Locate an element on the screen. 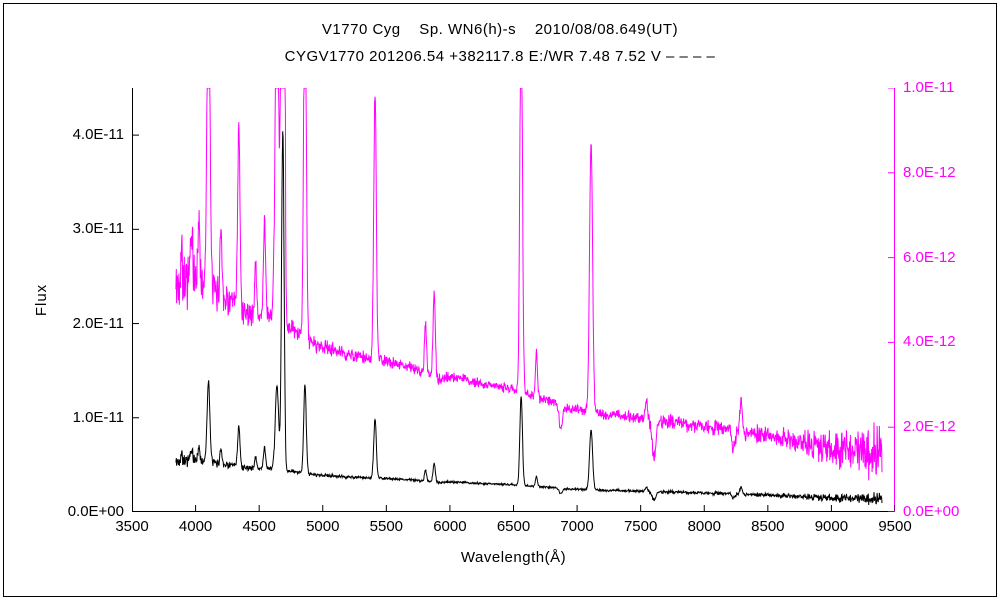 The image size is (1000, 600). right-axis-tick-label: 2.0E-12 is located at coordinates (929, 427).